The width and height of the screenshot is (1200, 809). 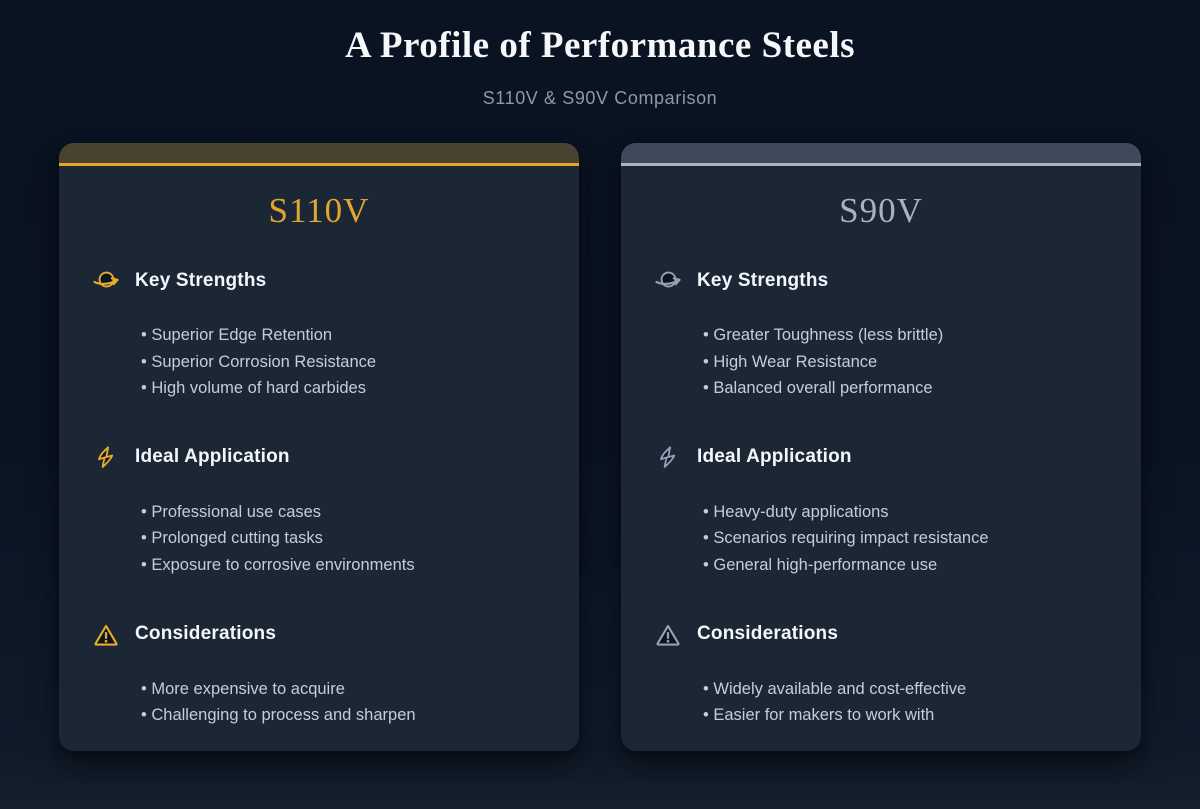 What do you see at coordinates (343, 689) in the screenshot?
I see `list-item: More expensive to acquire` at bounding box center [343, 689].